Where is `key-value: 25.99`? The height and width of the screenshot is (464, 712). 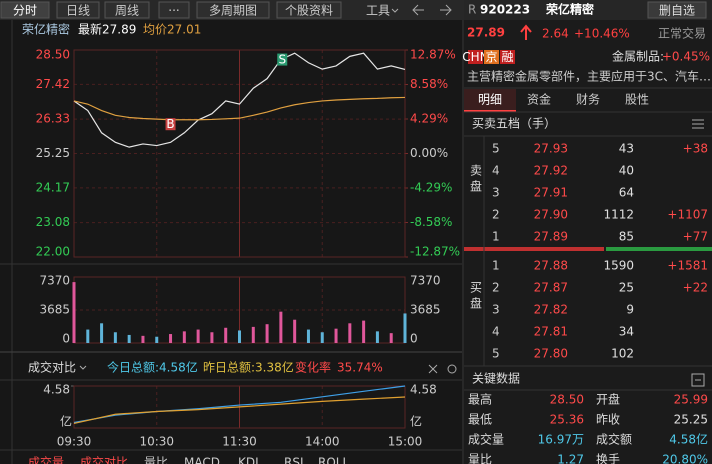 key-value: 25.99 is located at coordinates (691, 400).